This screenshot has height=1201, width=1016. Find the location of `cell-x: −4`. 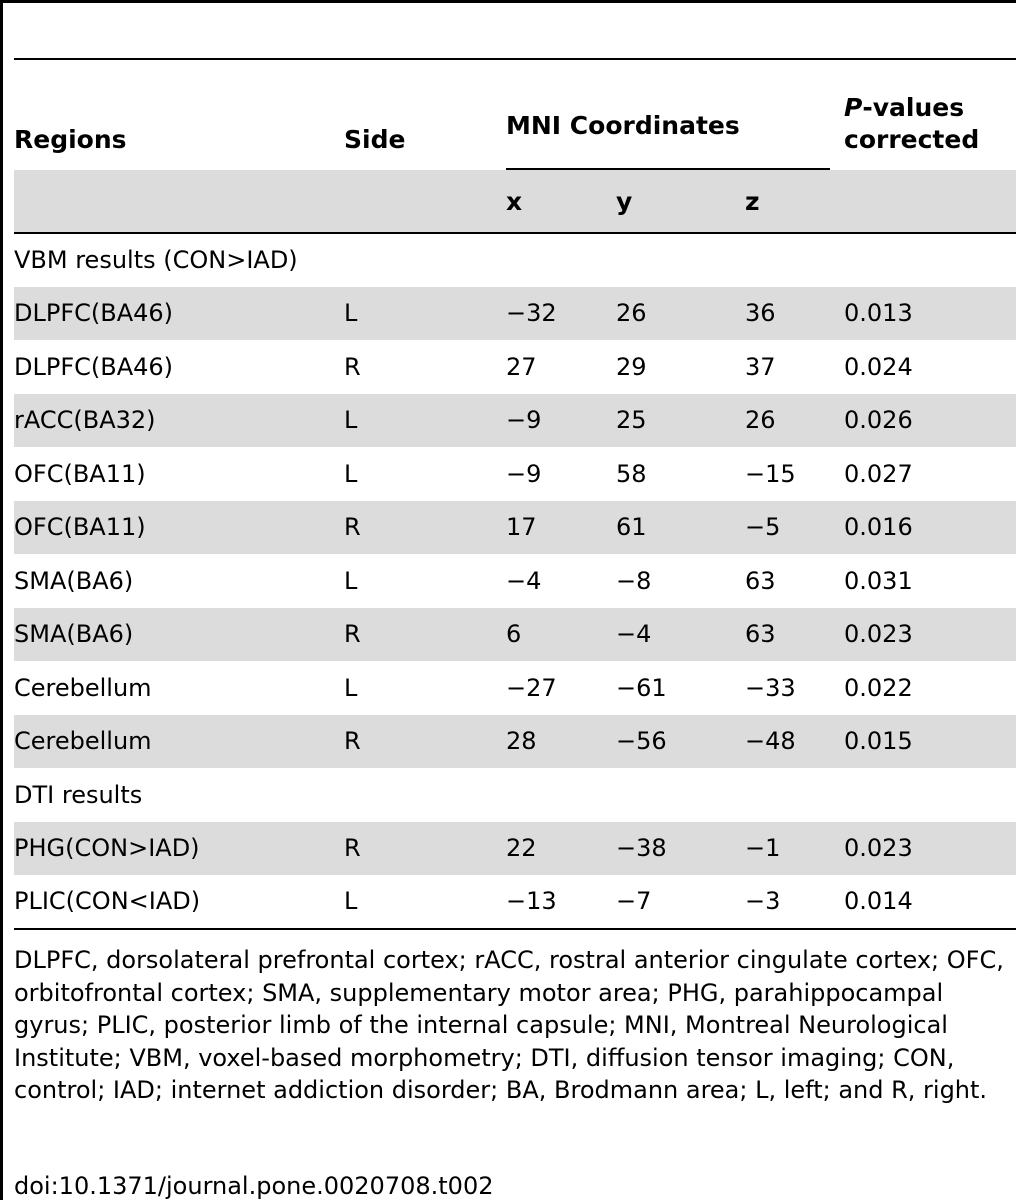

cell-x: −4 is located at coordinates (561, 581).